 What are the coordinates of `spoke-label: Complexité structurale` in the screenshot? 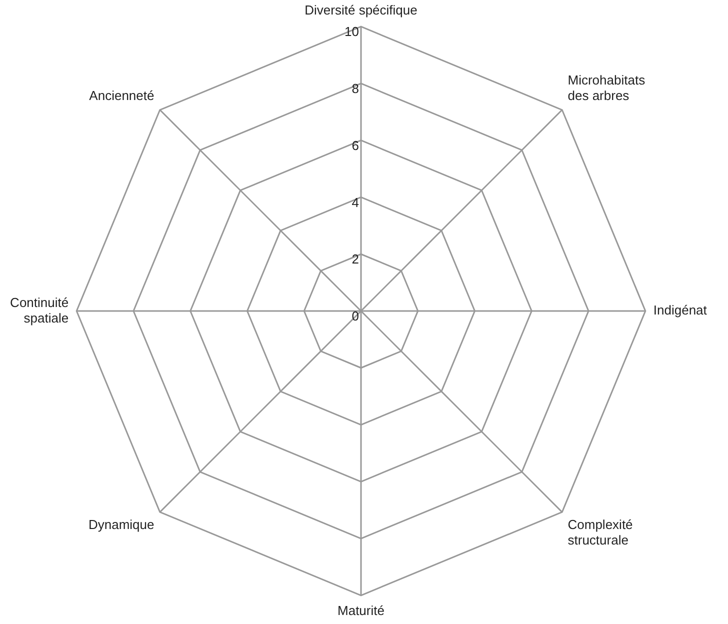 It's located at (600, 532).